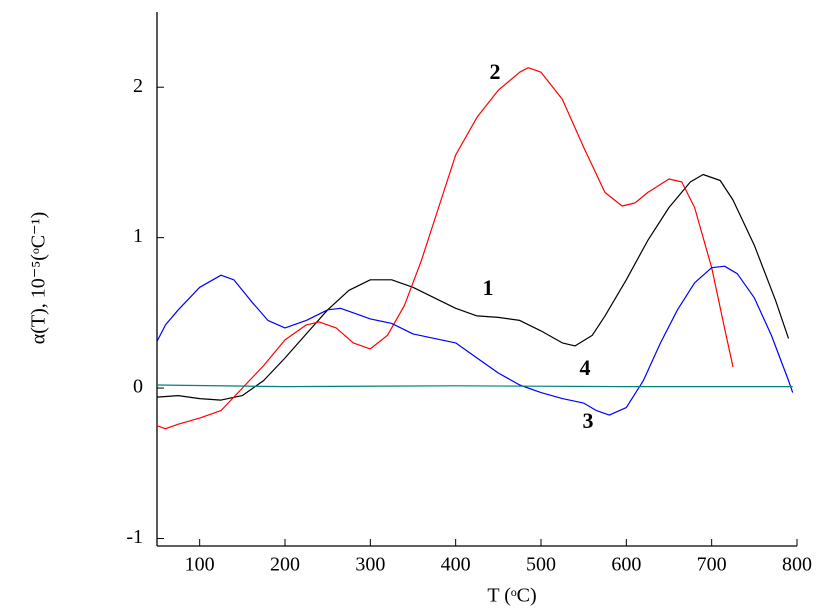  I want to click on x-tick-label: 300, so click(370, 565).